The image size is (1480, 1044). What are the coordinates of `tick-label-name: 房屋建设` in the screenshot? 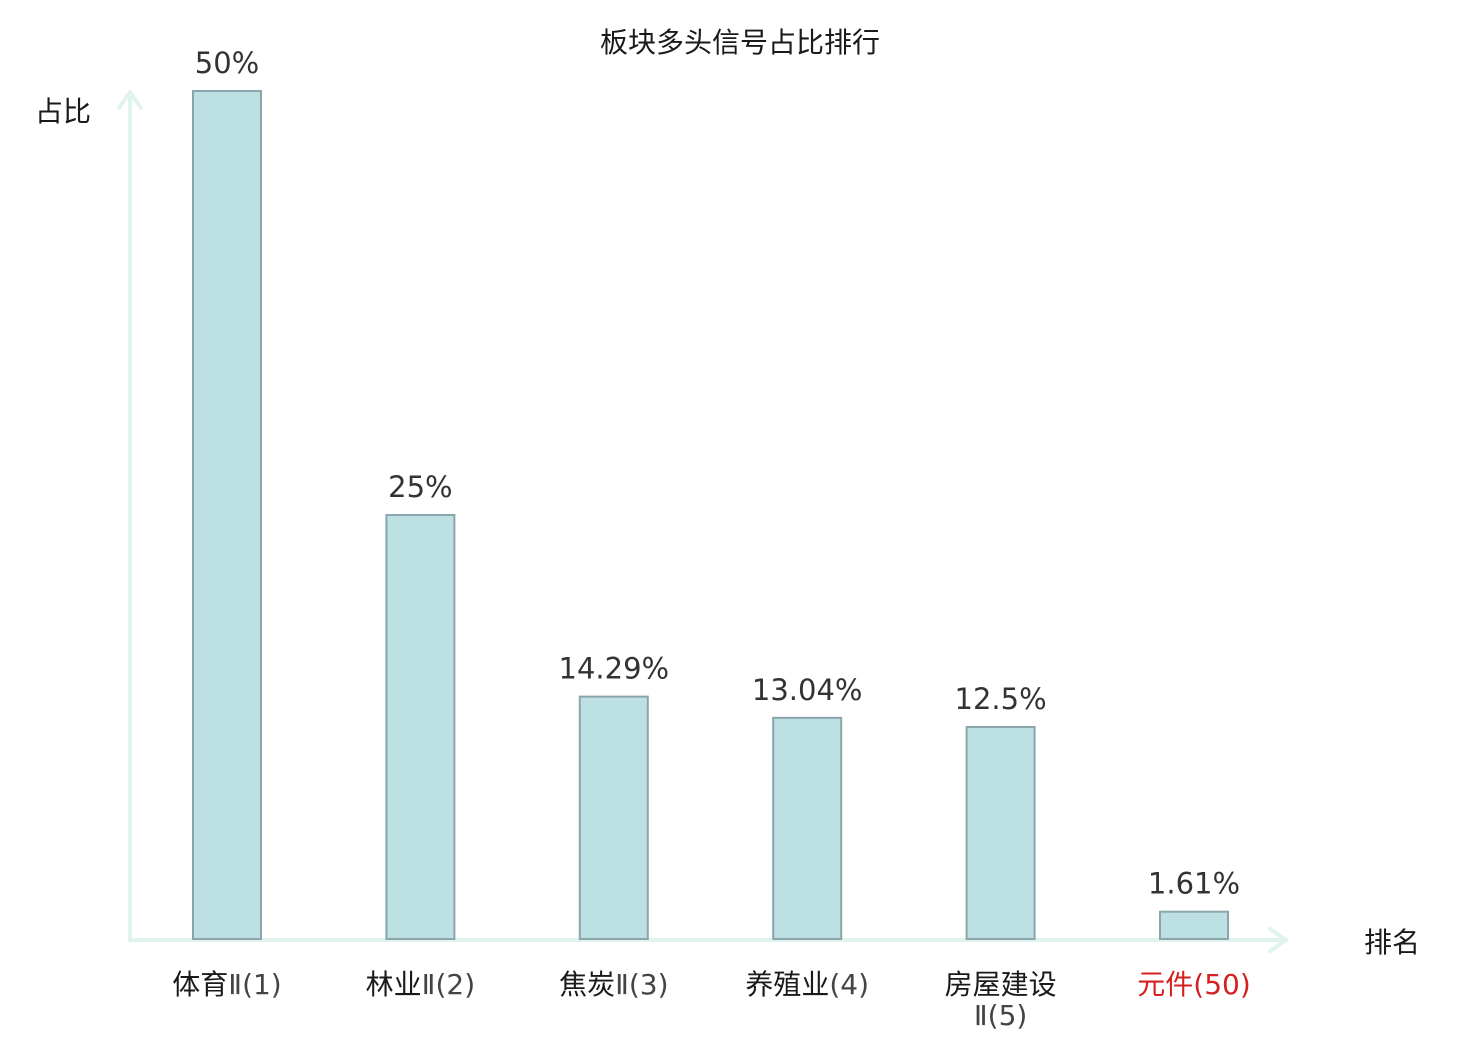 It's located at (1001, 984).